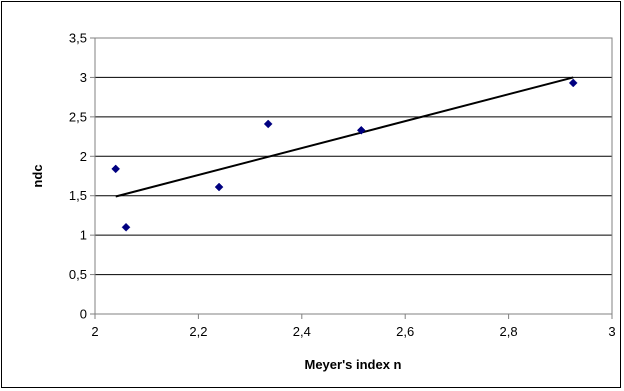 This screenshot has height=391, width=624. I want to click on y-axis-ticks: 0 0,5 1 1,5 2 2,5 3 3,5, so click(82, 176).